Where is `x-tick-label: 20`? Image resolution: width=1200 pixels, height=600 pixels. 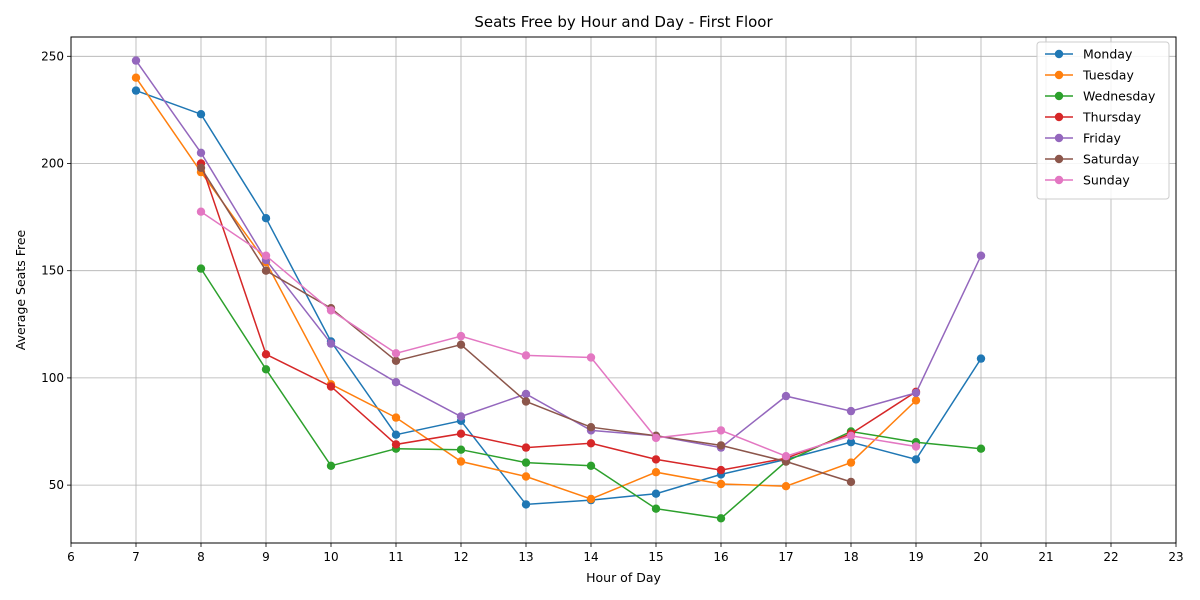
x-tick-label: 20 is located at coordinates (980, 557).